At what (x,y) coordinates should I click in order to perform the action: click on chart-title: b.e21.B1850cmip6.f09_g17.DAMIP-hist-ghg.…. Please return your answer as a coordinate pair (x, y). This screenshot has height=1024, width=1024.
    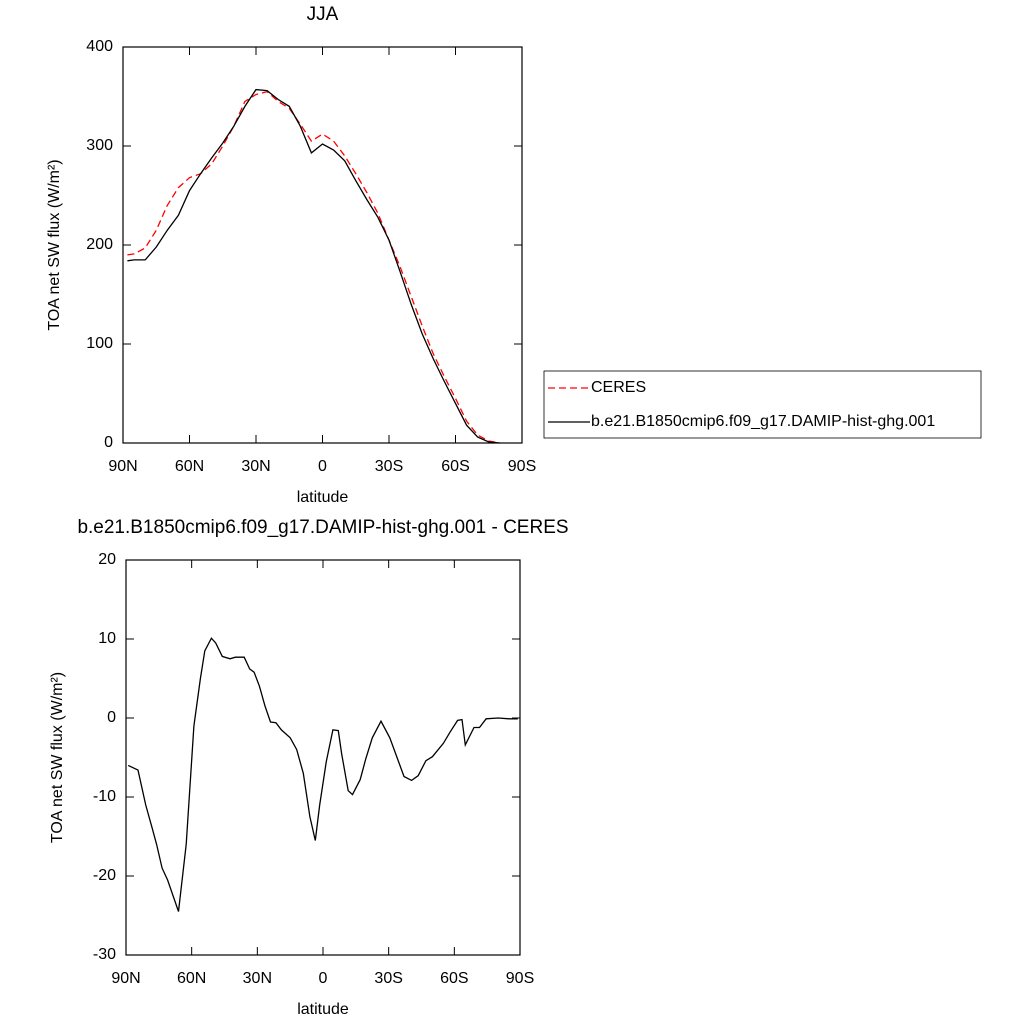
    Looking at the image, I should click on (322, 527).